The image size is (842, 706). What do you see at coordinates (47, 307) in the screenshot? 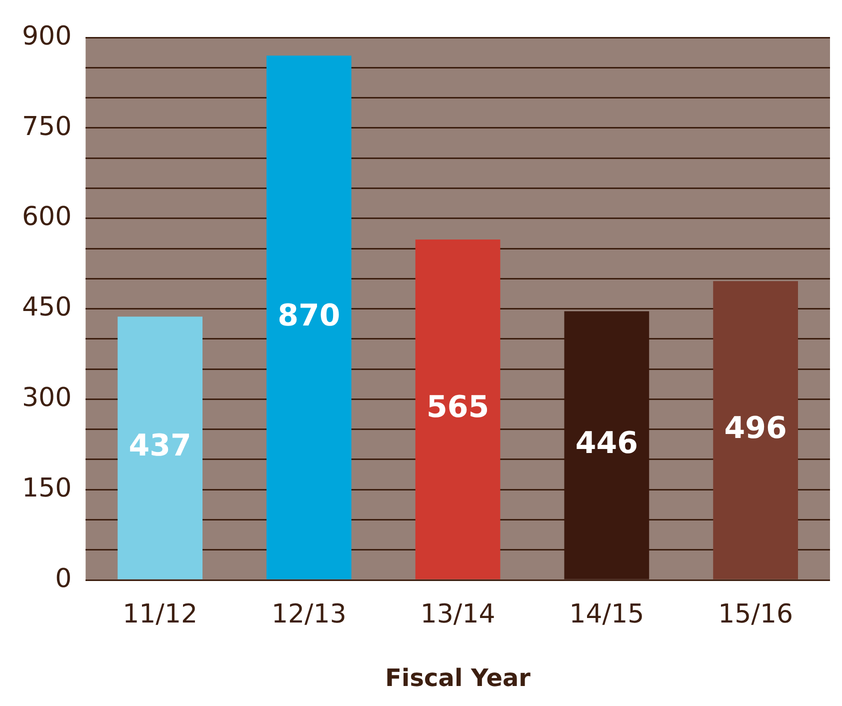
I see `y-tick-label: 450` at bounding box center [47, 307].